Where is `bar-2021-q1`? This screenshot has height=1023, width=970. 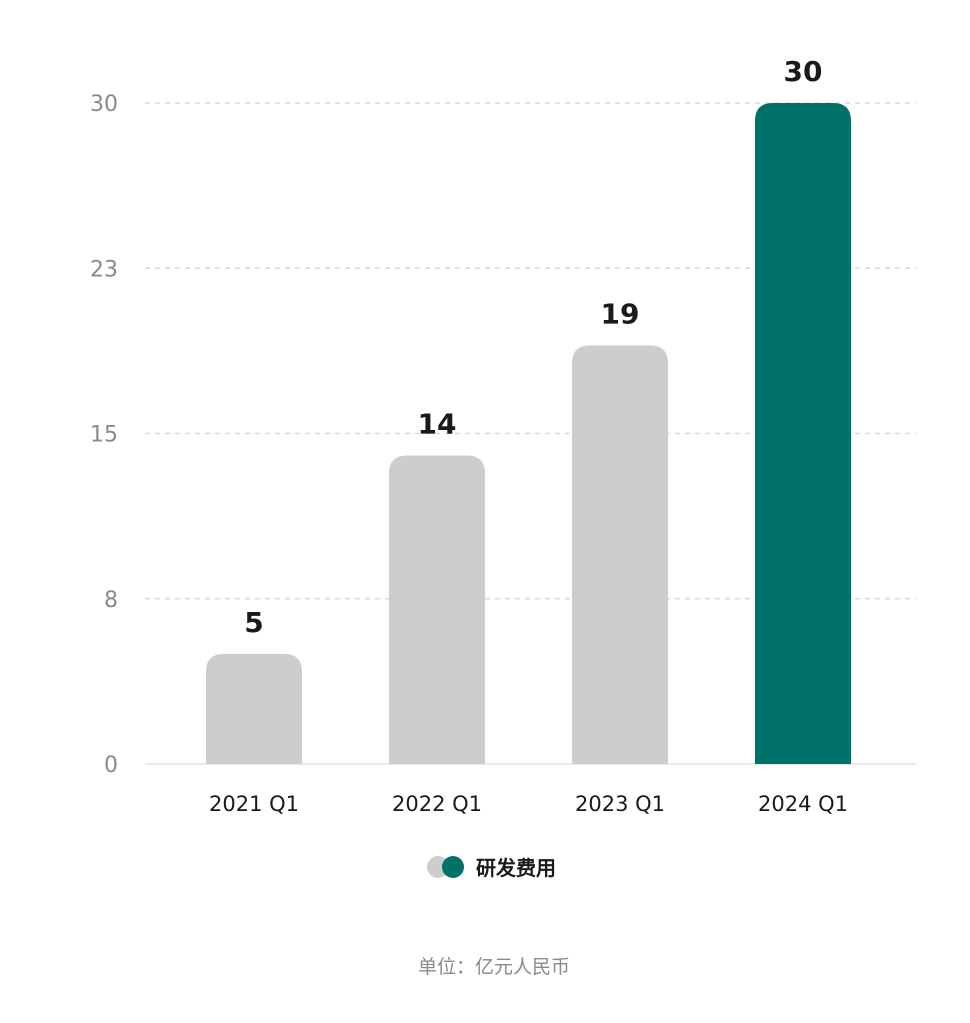
bar-2021-q1 is located at coordinates (254, 708).